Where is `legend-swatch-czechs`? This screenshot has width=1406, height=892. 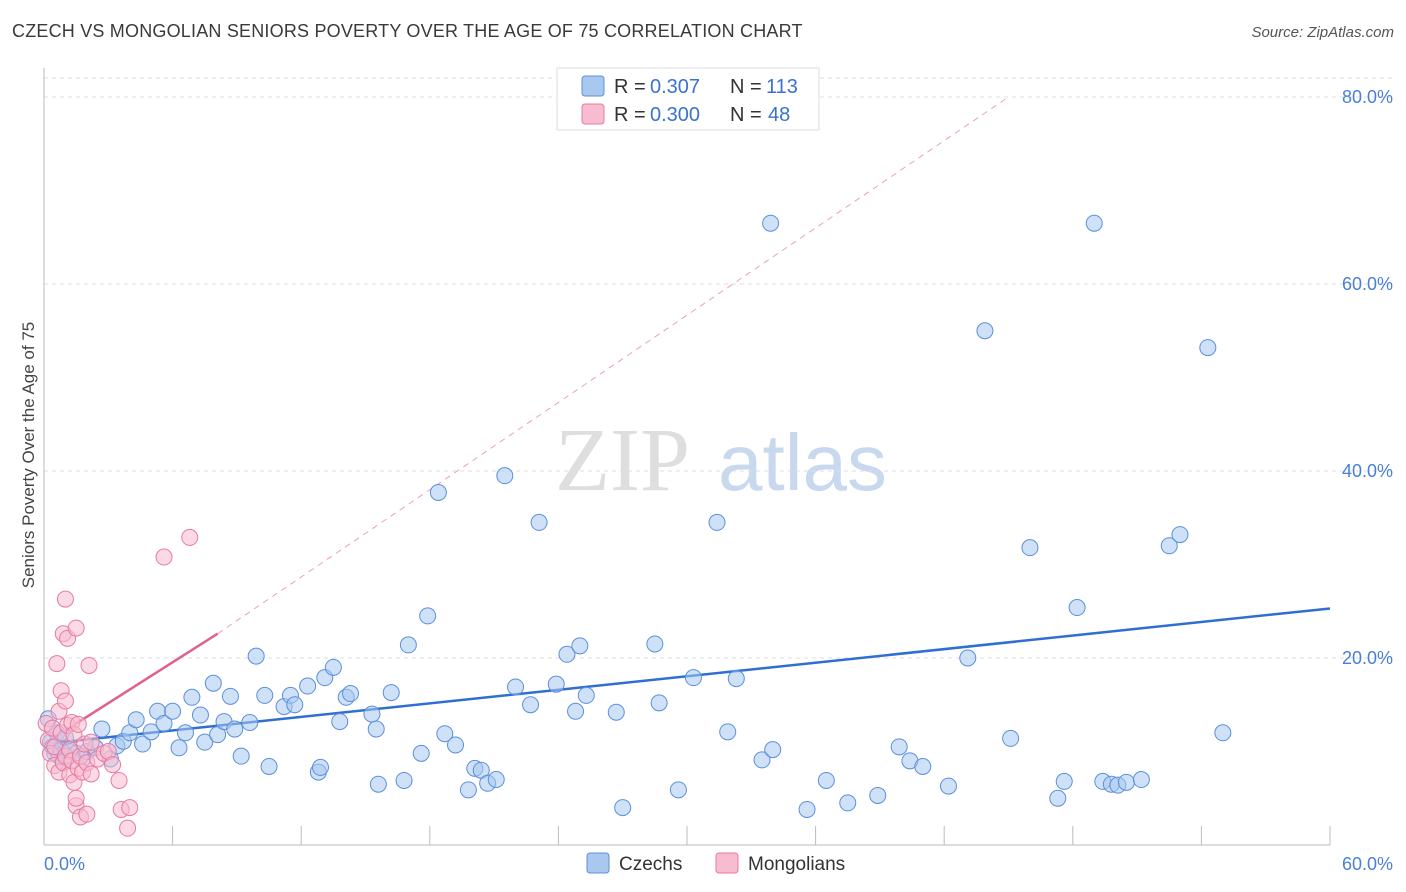 legend-swatch-czechs is located at coordinates (593, 86).